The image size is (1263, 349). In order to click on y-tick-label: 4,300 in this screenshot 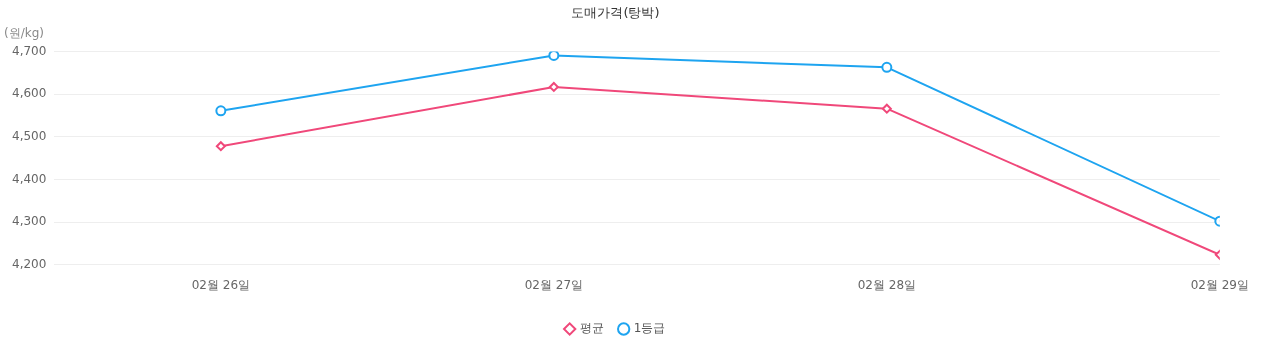, I will do `click(29, 221)`.